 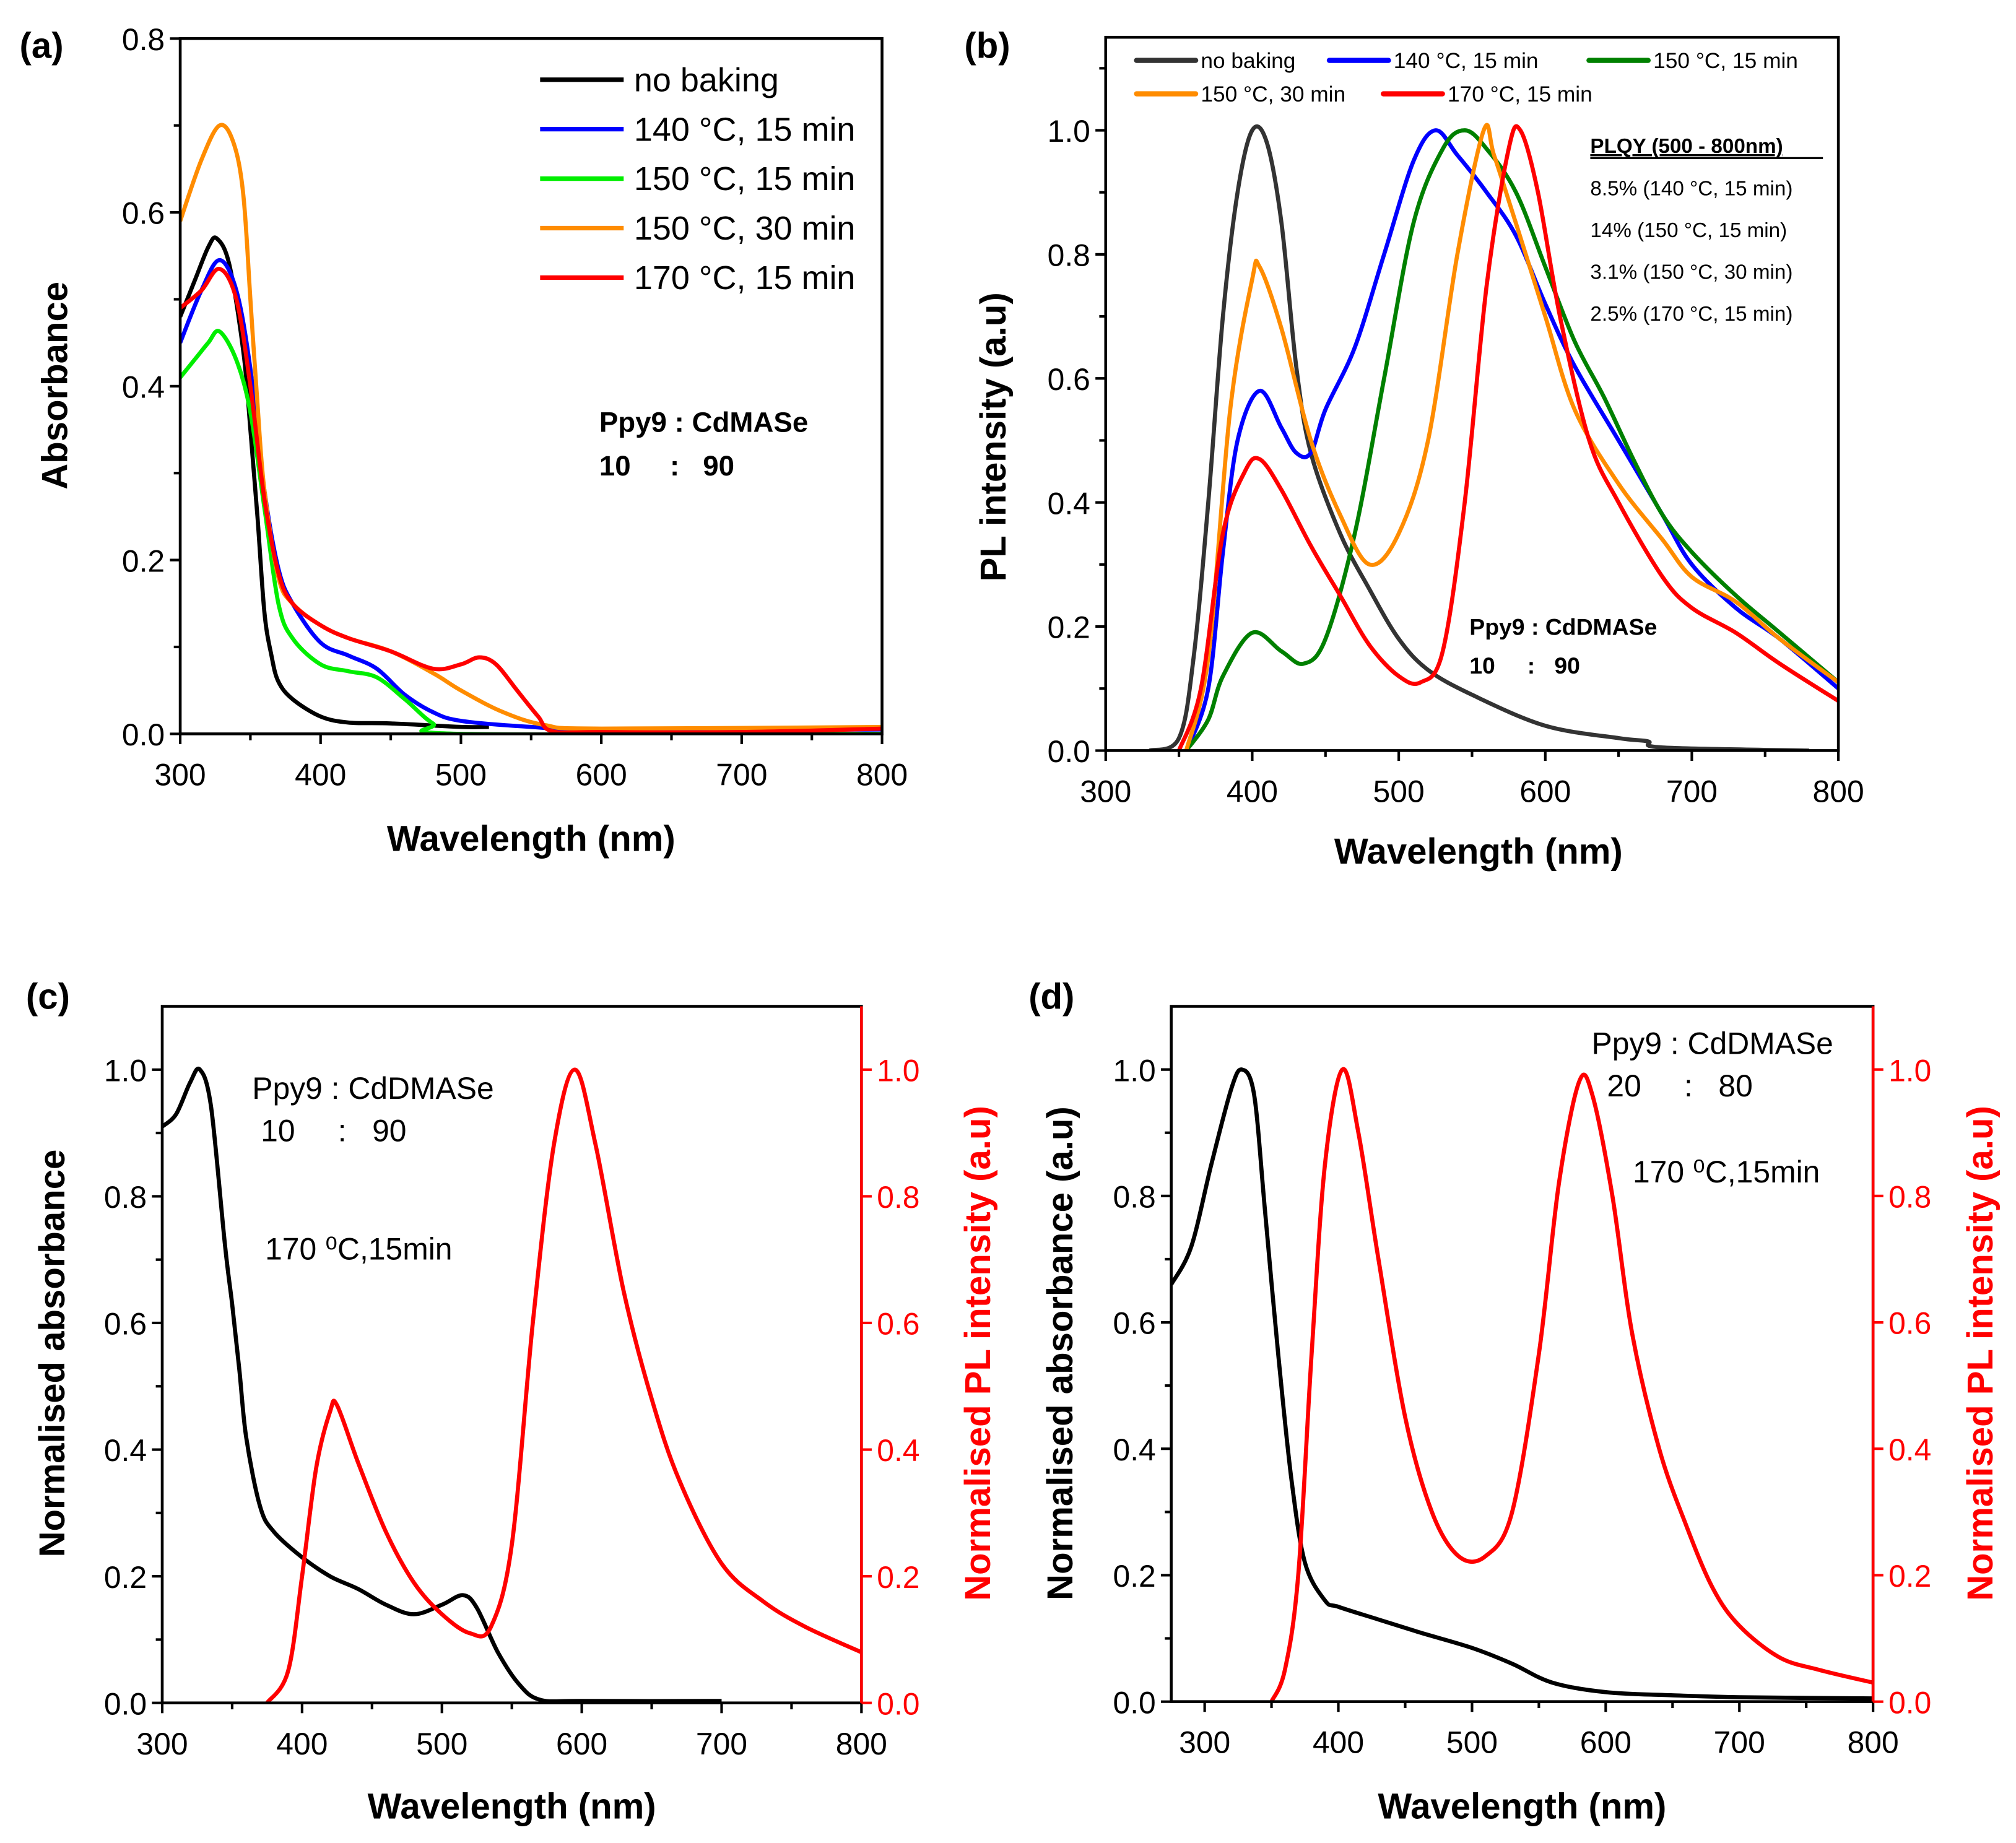 What do you see at coordinates (1691, 314) in the screenshot?
I see `plqy-value: 2.5% (170 °C, 15 min)` at bounding box center [1691, 314].